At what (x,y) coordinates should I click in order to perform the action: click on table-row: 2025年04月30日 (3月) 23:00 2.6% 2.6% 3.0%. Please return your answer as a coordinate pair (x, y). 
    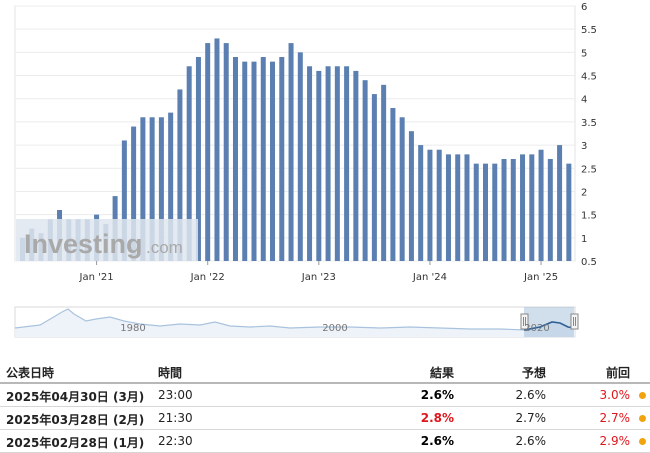
    Looking at the image, I should click on (325, 395).